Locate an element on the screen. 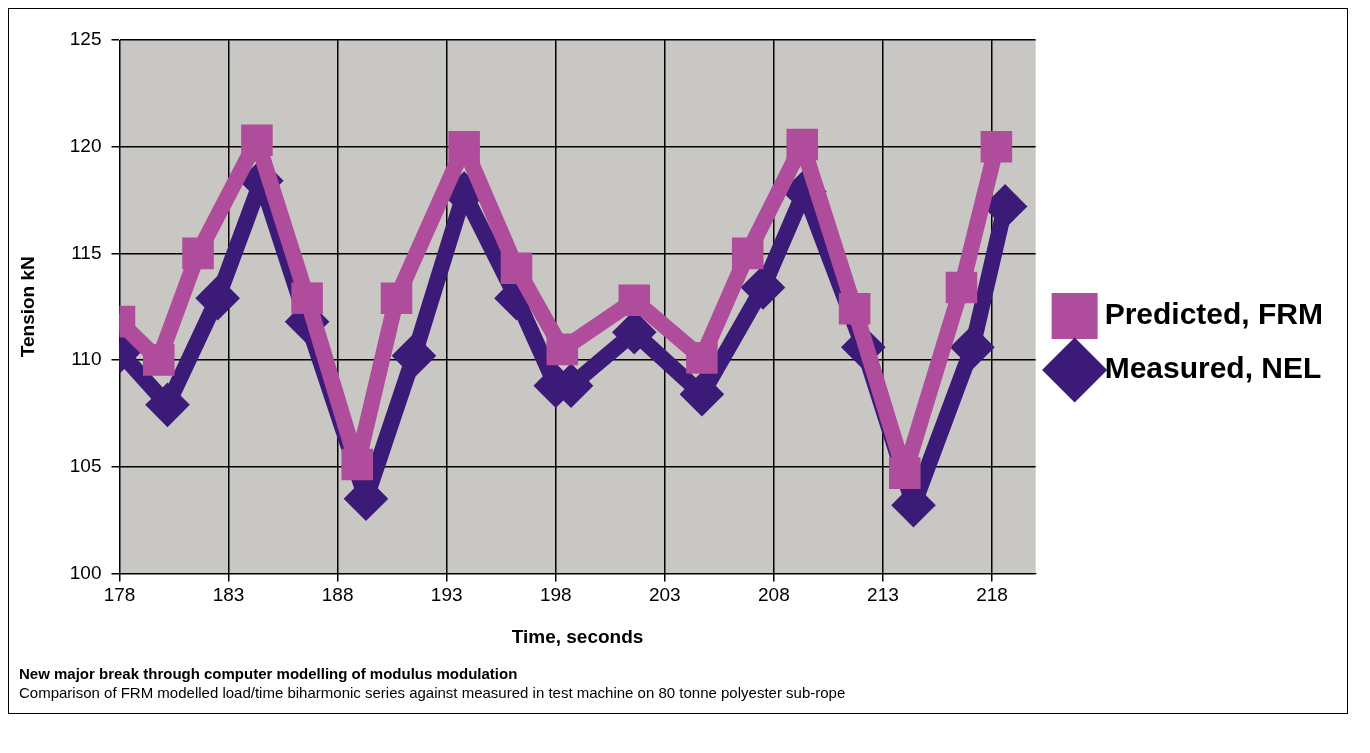 The width and height of the screenshot is (1370, 753). x-tick-label: 203 is located at coordinates (664, 595).